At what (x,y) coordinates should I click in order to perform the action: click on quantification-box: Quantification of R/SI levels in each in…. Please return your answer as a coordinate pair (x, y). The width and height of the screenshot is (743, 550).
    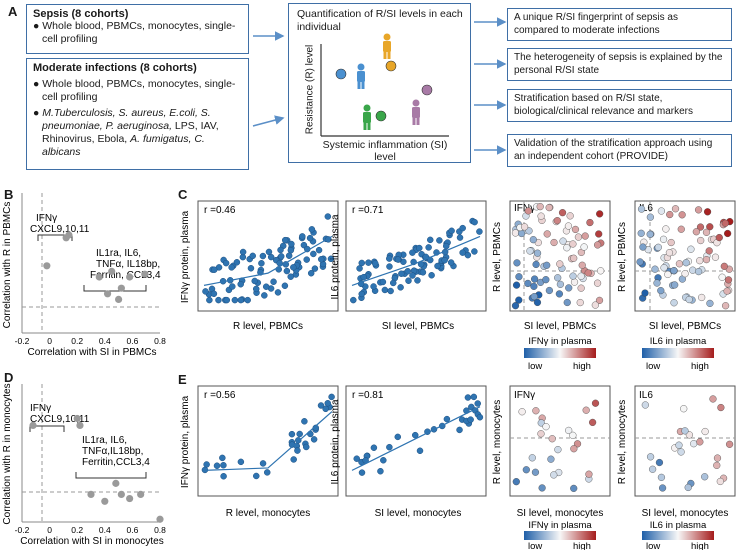
    Looking at the image, I should click on (379, 83).